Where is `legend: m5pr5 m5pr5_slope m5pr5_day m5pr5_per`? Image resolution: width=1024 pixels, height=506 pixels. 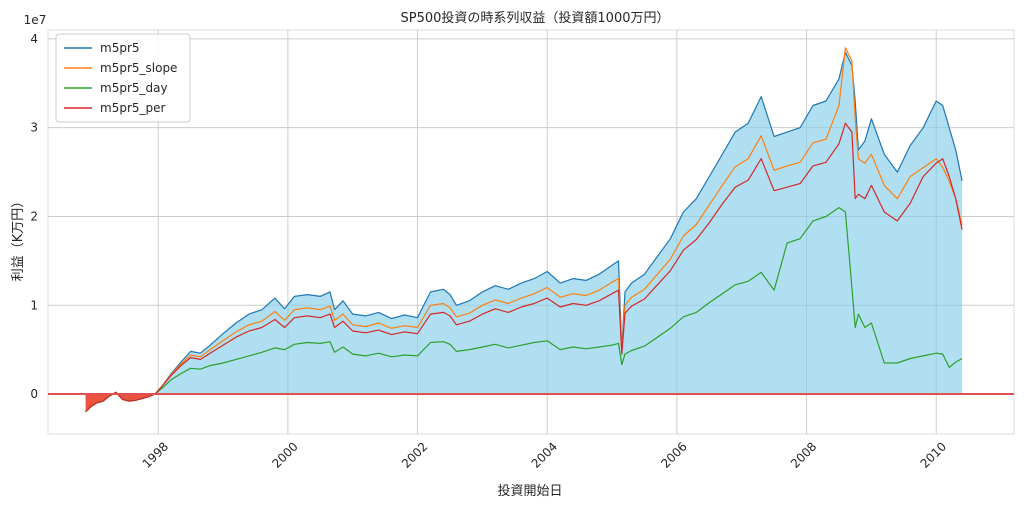
legend: m5pr5 m5pr5_slope m5pr5_day m5pr5_per is located at coordinates (123, 78).